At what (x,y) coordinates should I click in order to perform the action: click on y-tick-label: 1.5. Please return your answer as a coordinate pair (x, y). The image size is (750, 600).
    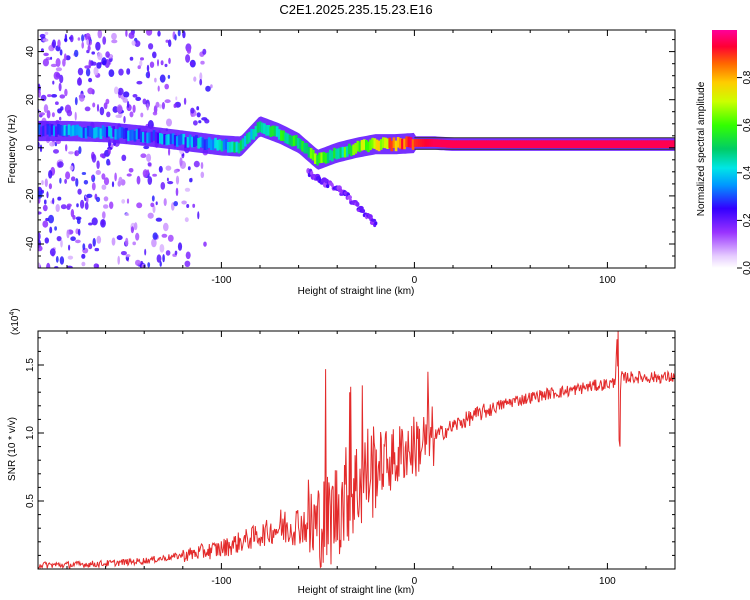
    Looking at the image, I should click on (30, 365).